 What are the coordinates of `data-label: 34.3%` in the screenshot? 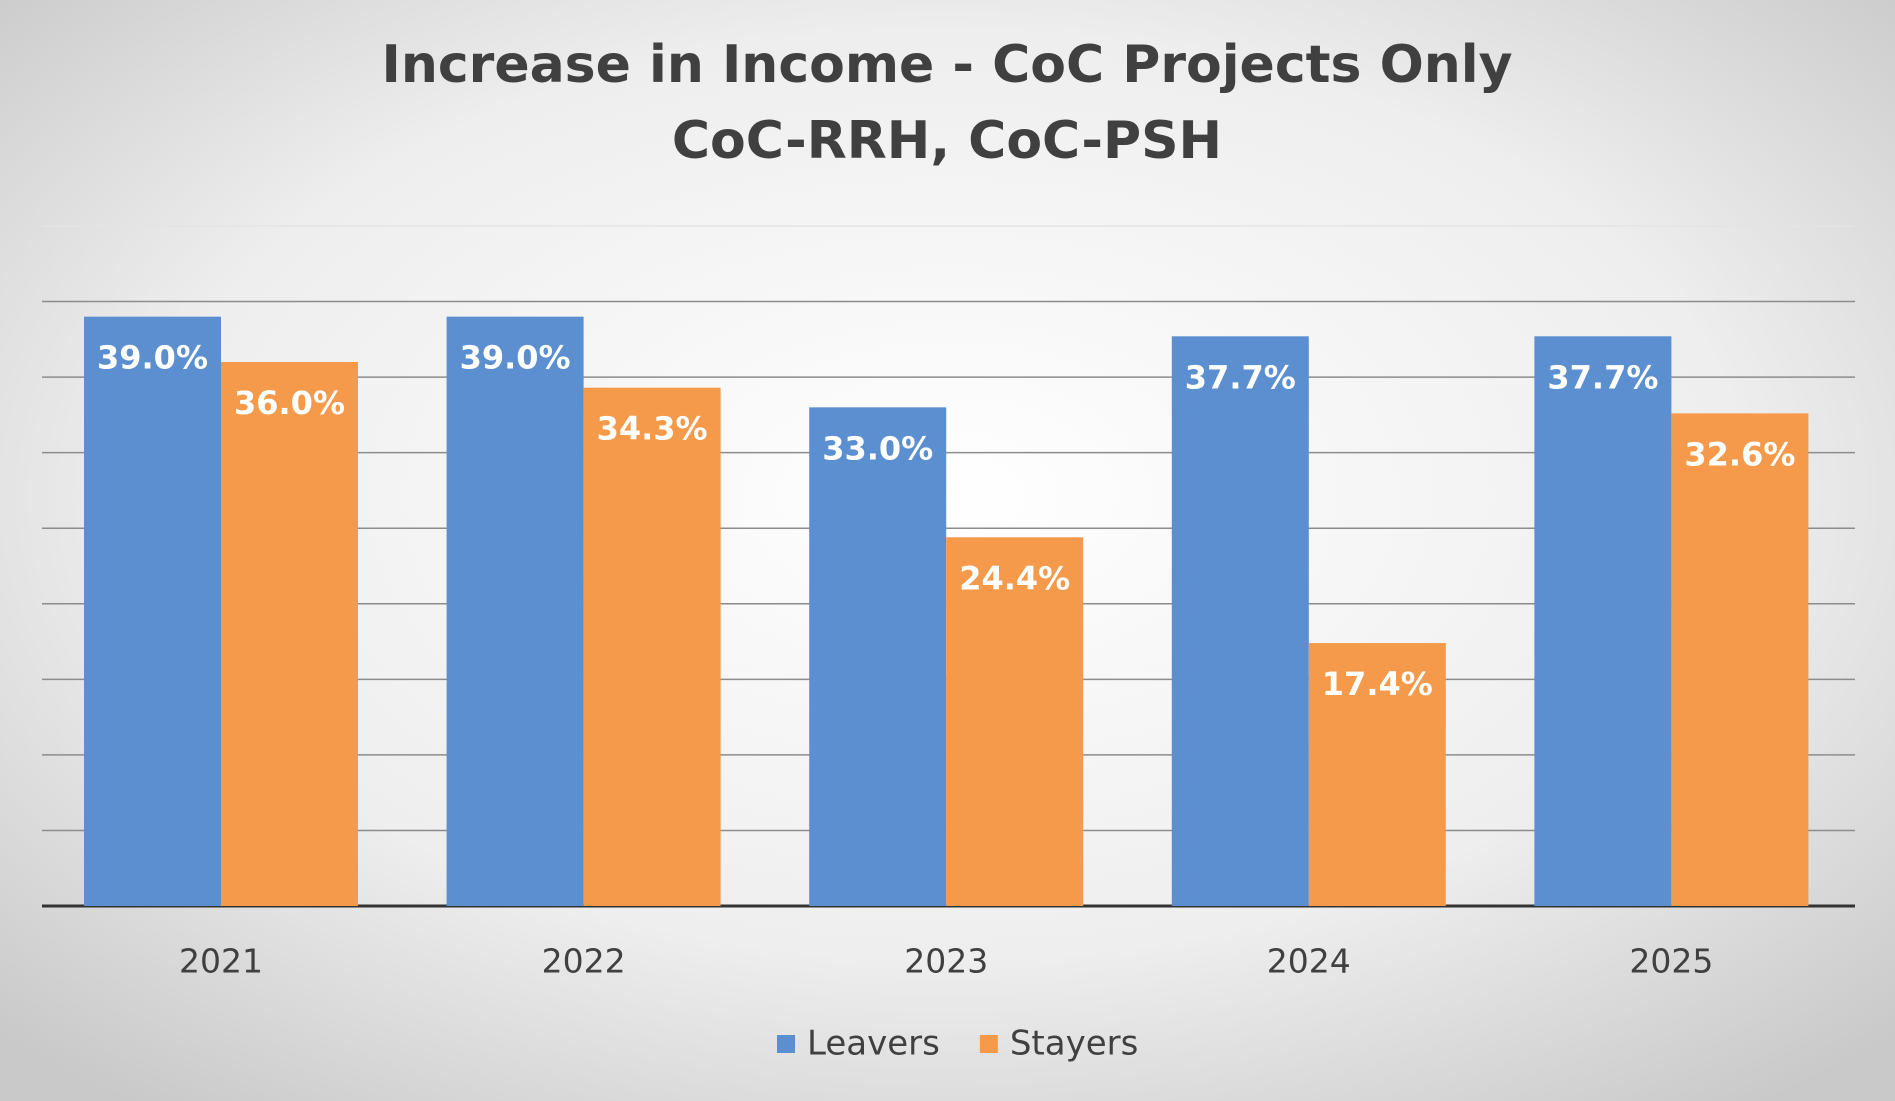 It's located at (652, 429).